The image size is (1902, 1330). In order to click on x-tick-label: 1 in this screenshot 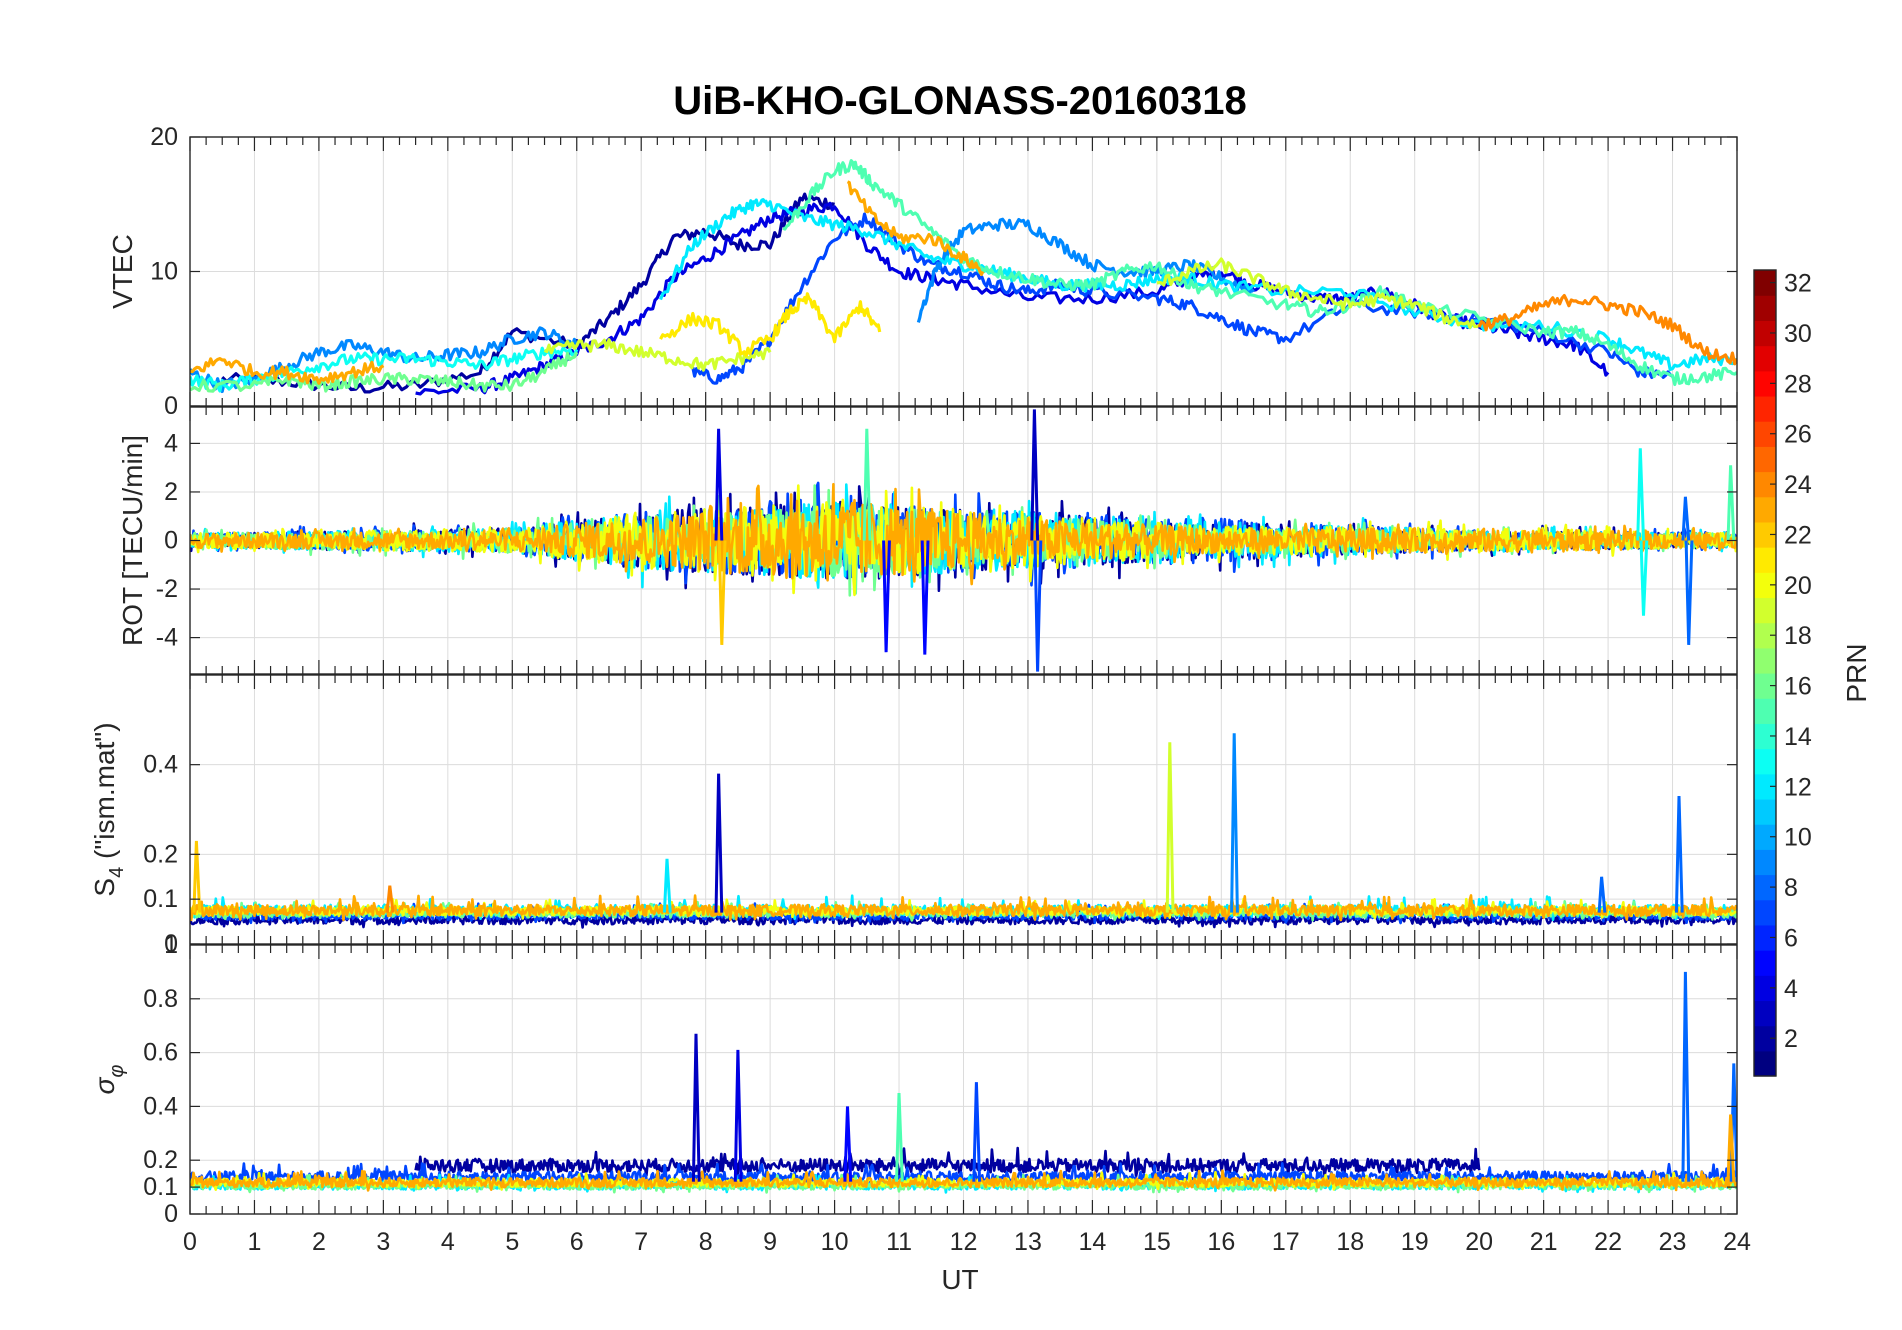, I will do `click(255, 1242)`.